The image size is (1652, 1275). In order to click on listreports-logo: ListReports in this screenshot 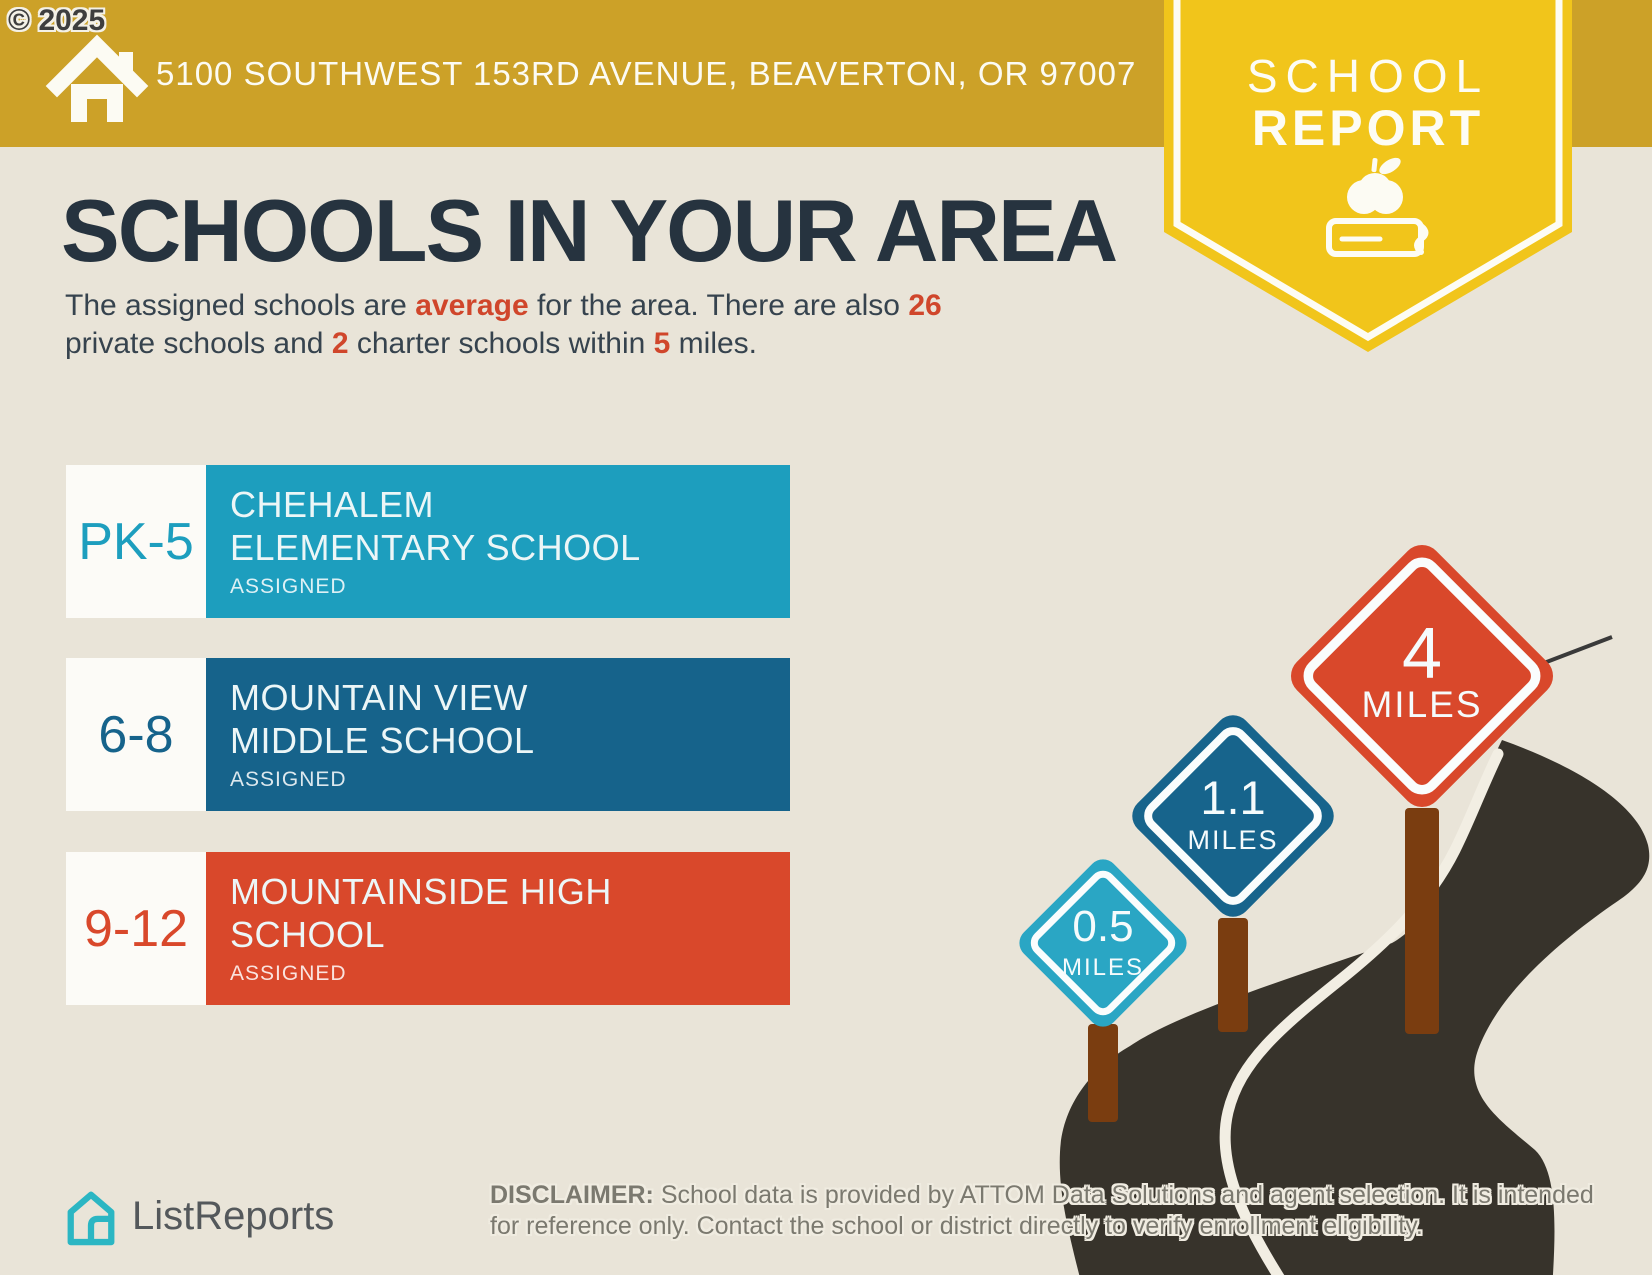, I will do `click(198, 1216)`.